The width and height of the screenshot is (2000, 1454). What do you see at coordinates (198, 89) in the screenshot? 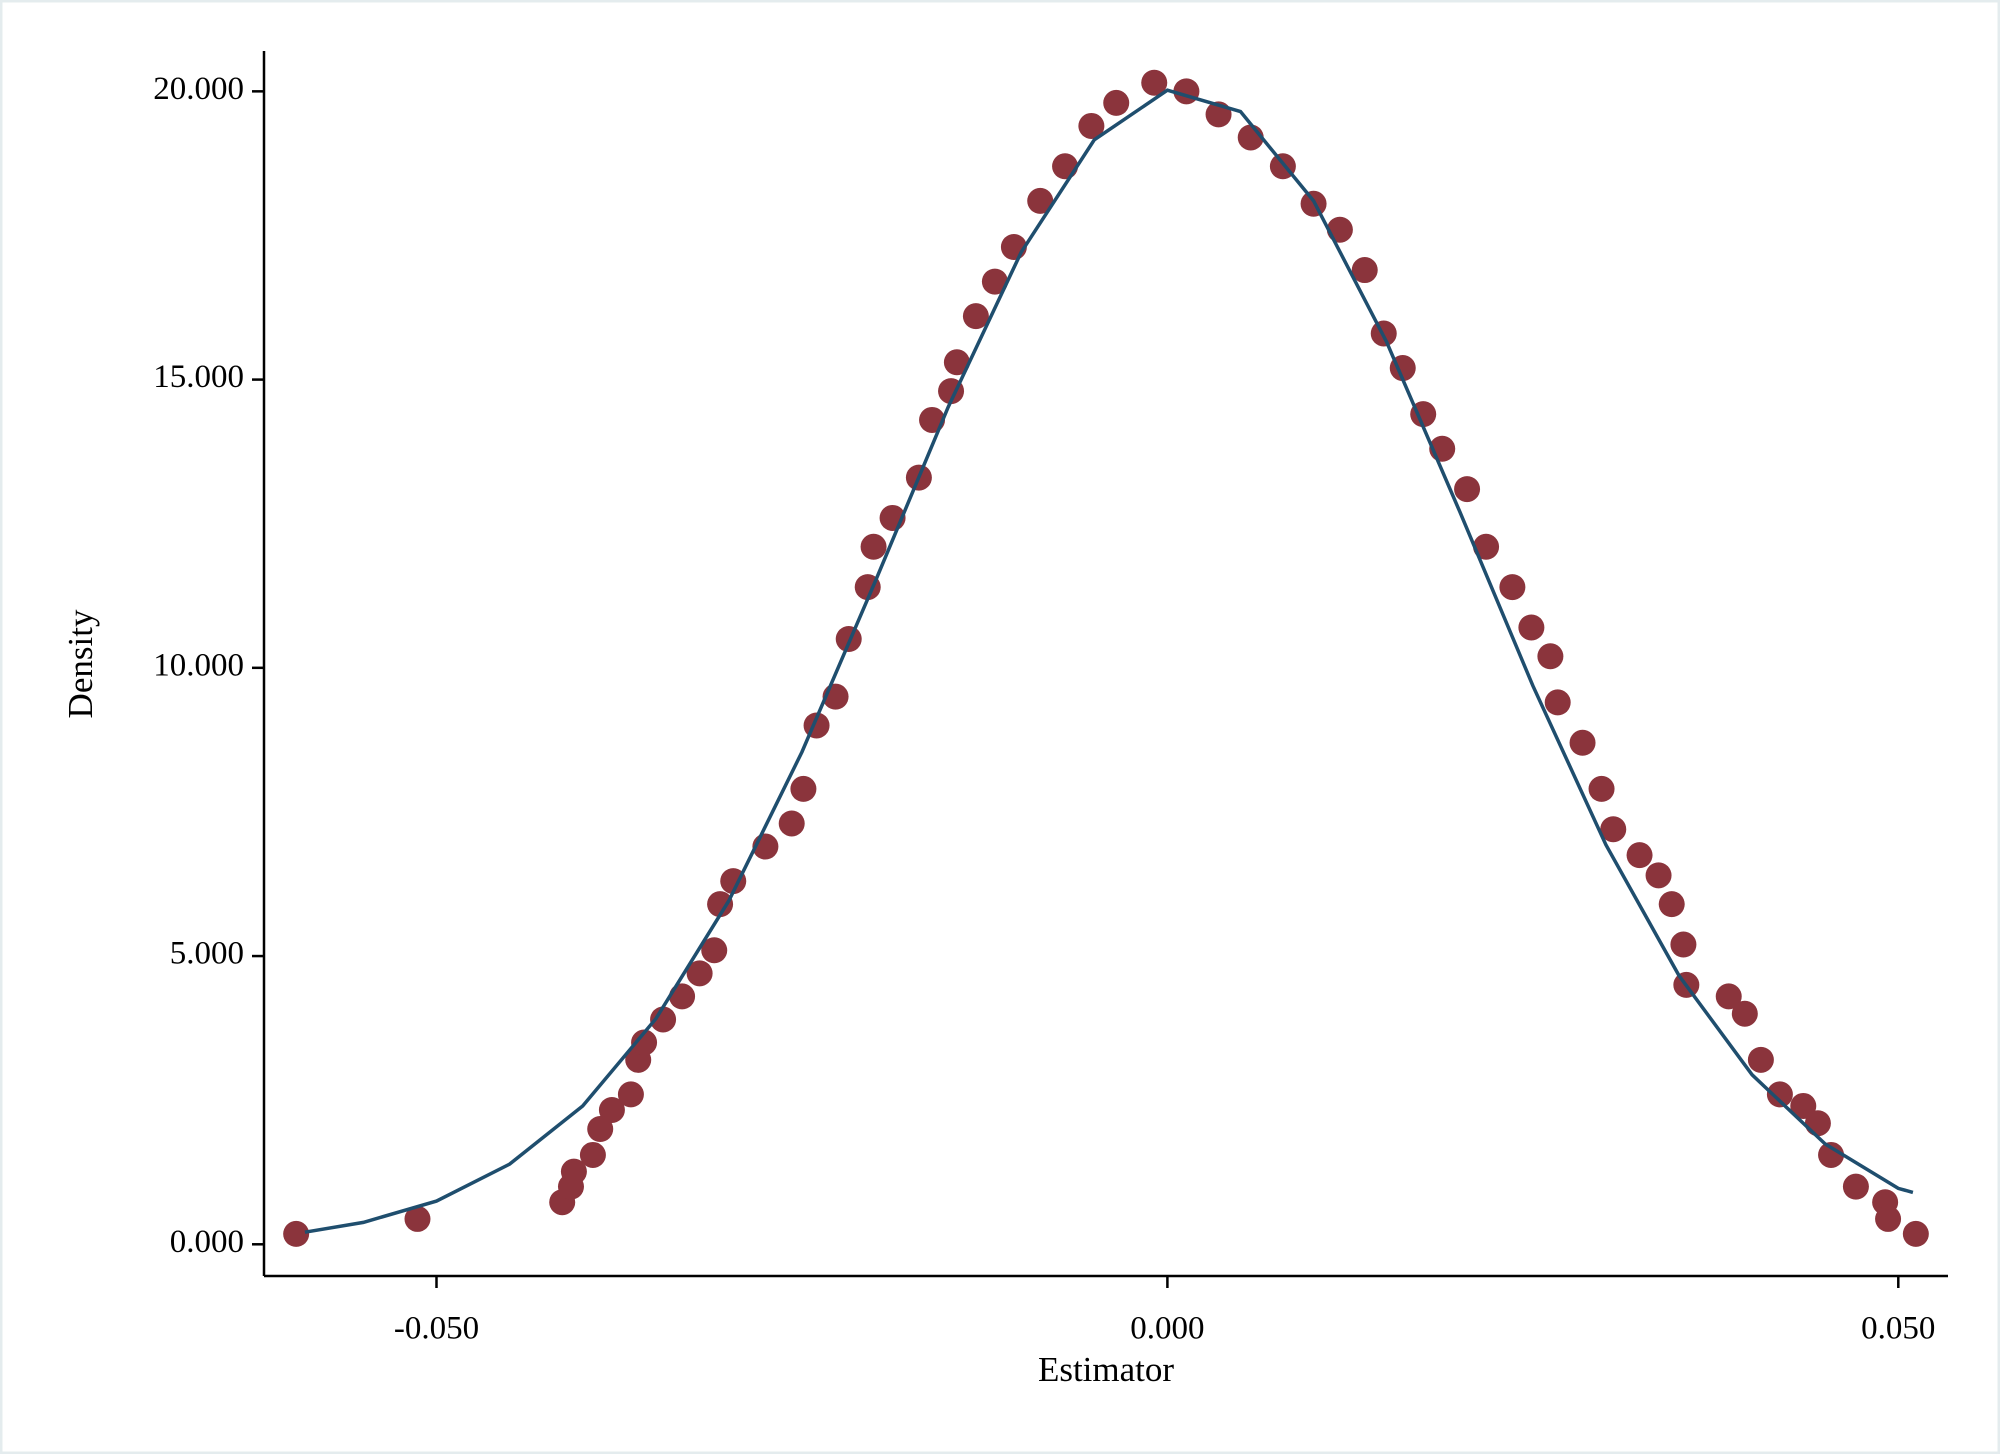
I see `y-tick-label: 20.000` at bounding box center [198, 89].